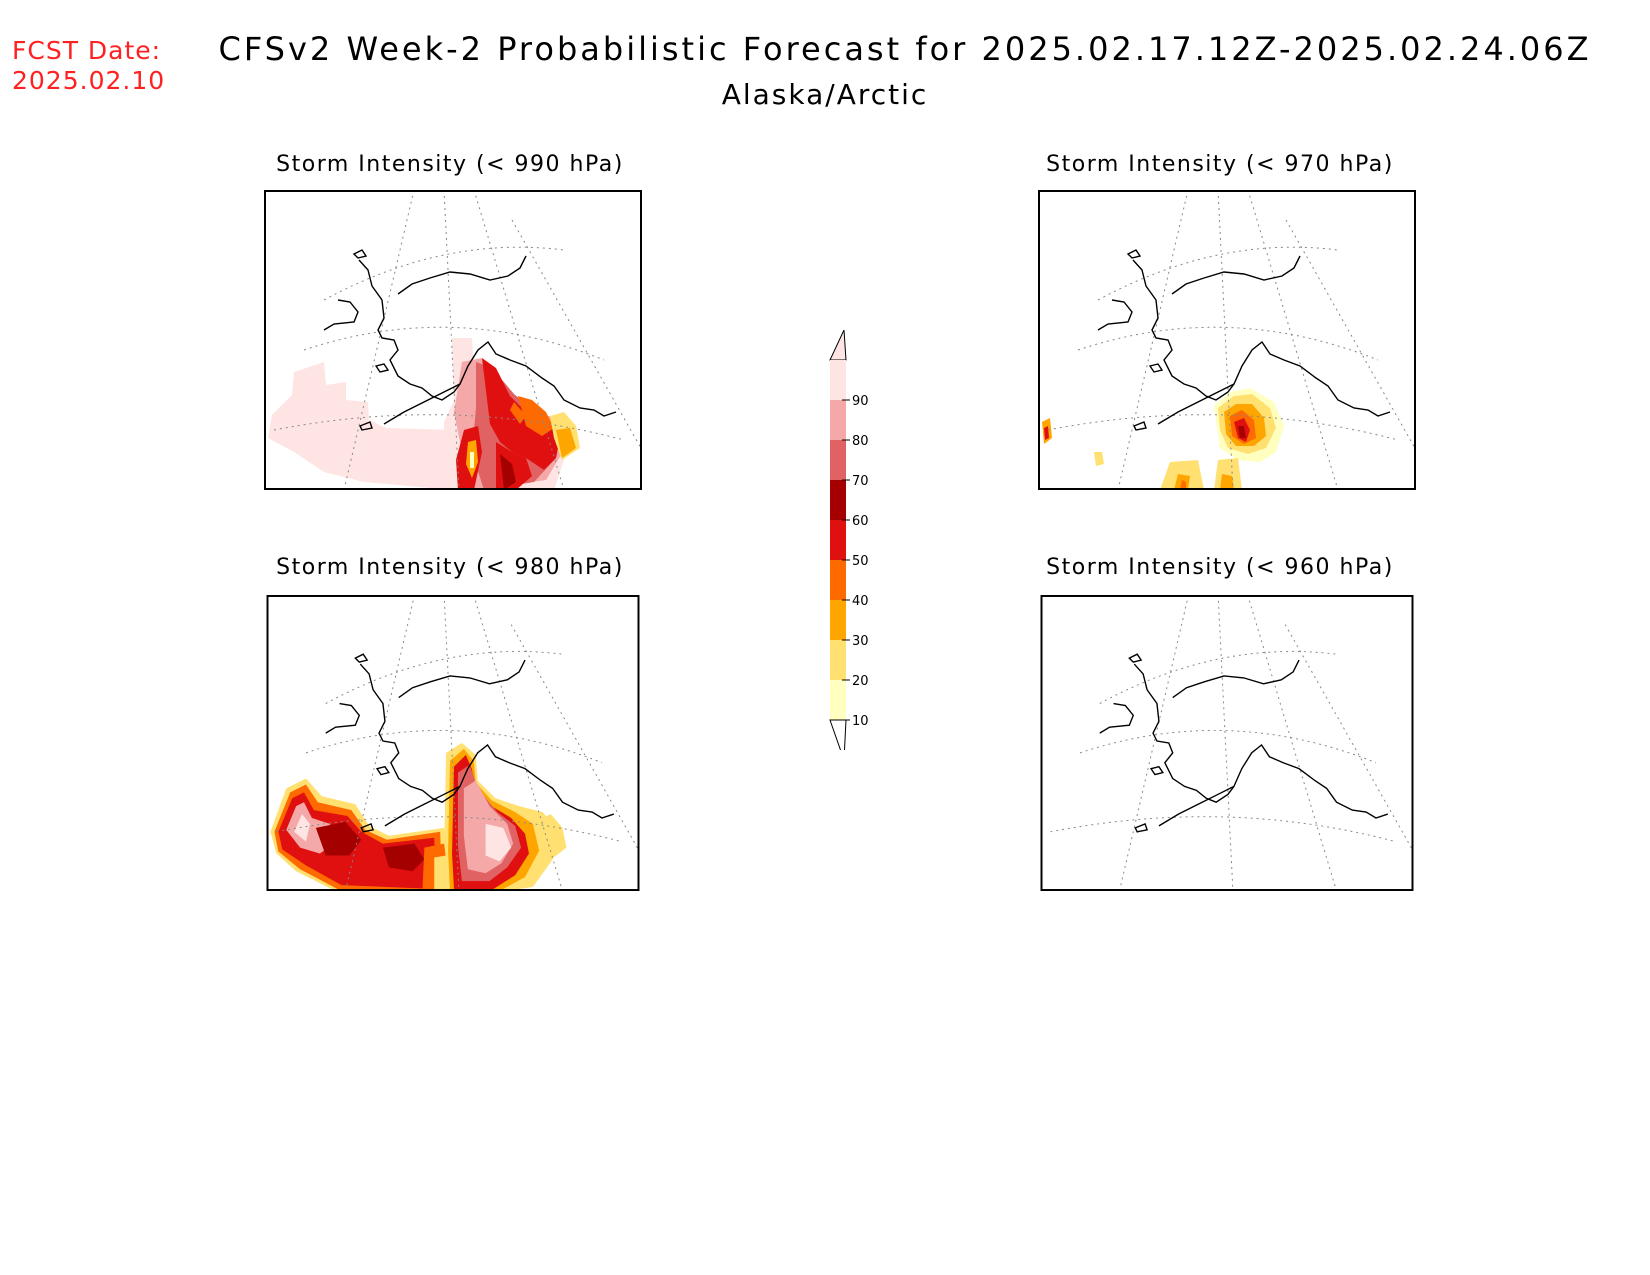  I want to click on colorbar-tick-label: 70, so click(860, 481).